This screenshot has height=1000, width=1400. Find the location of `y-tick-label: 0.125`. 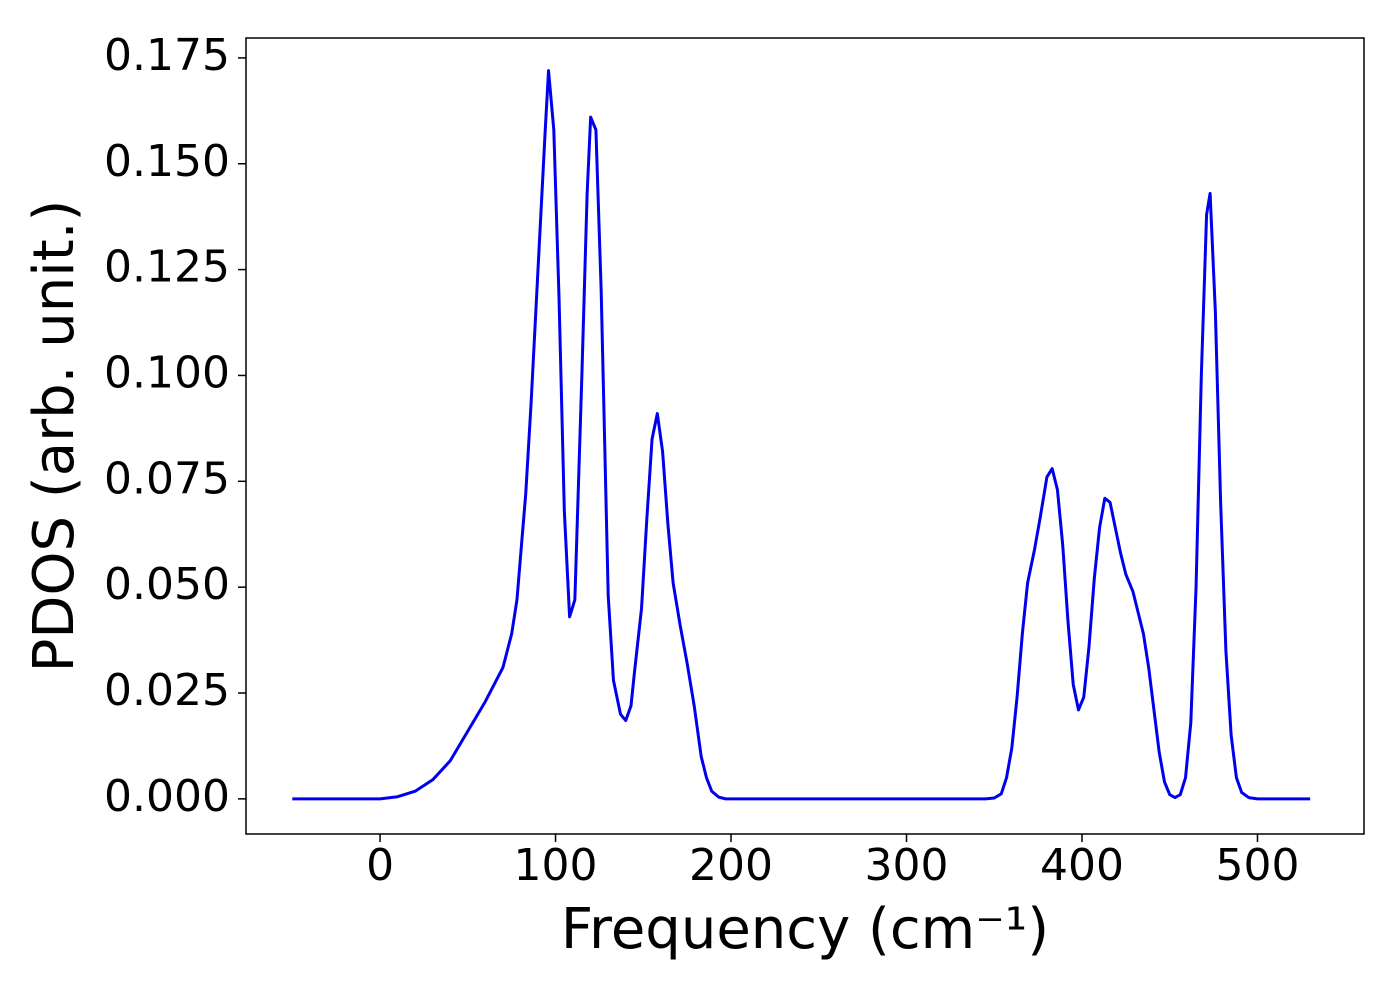

y-tick-label: 0.125 is located at coordinates (167, 267).